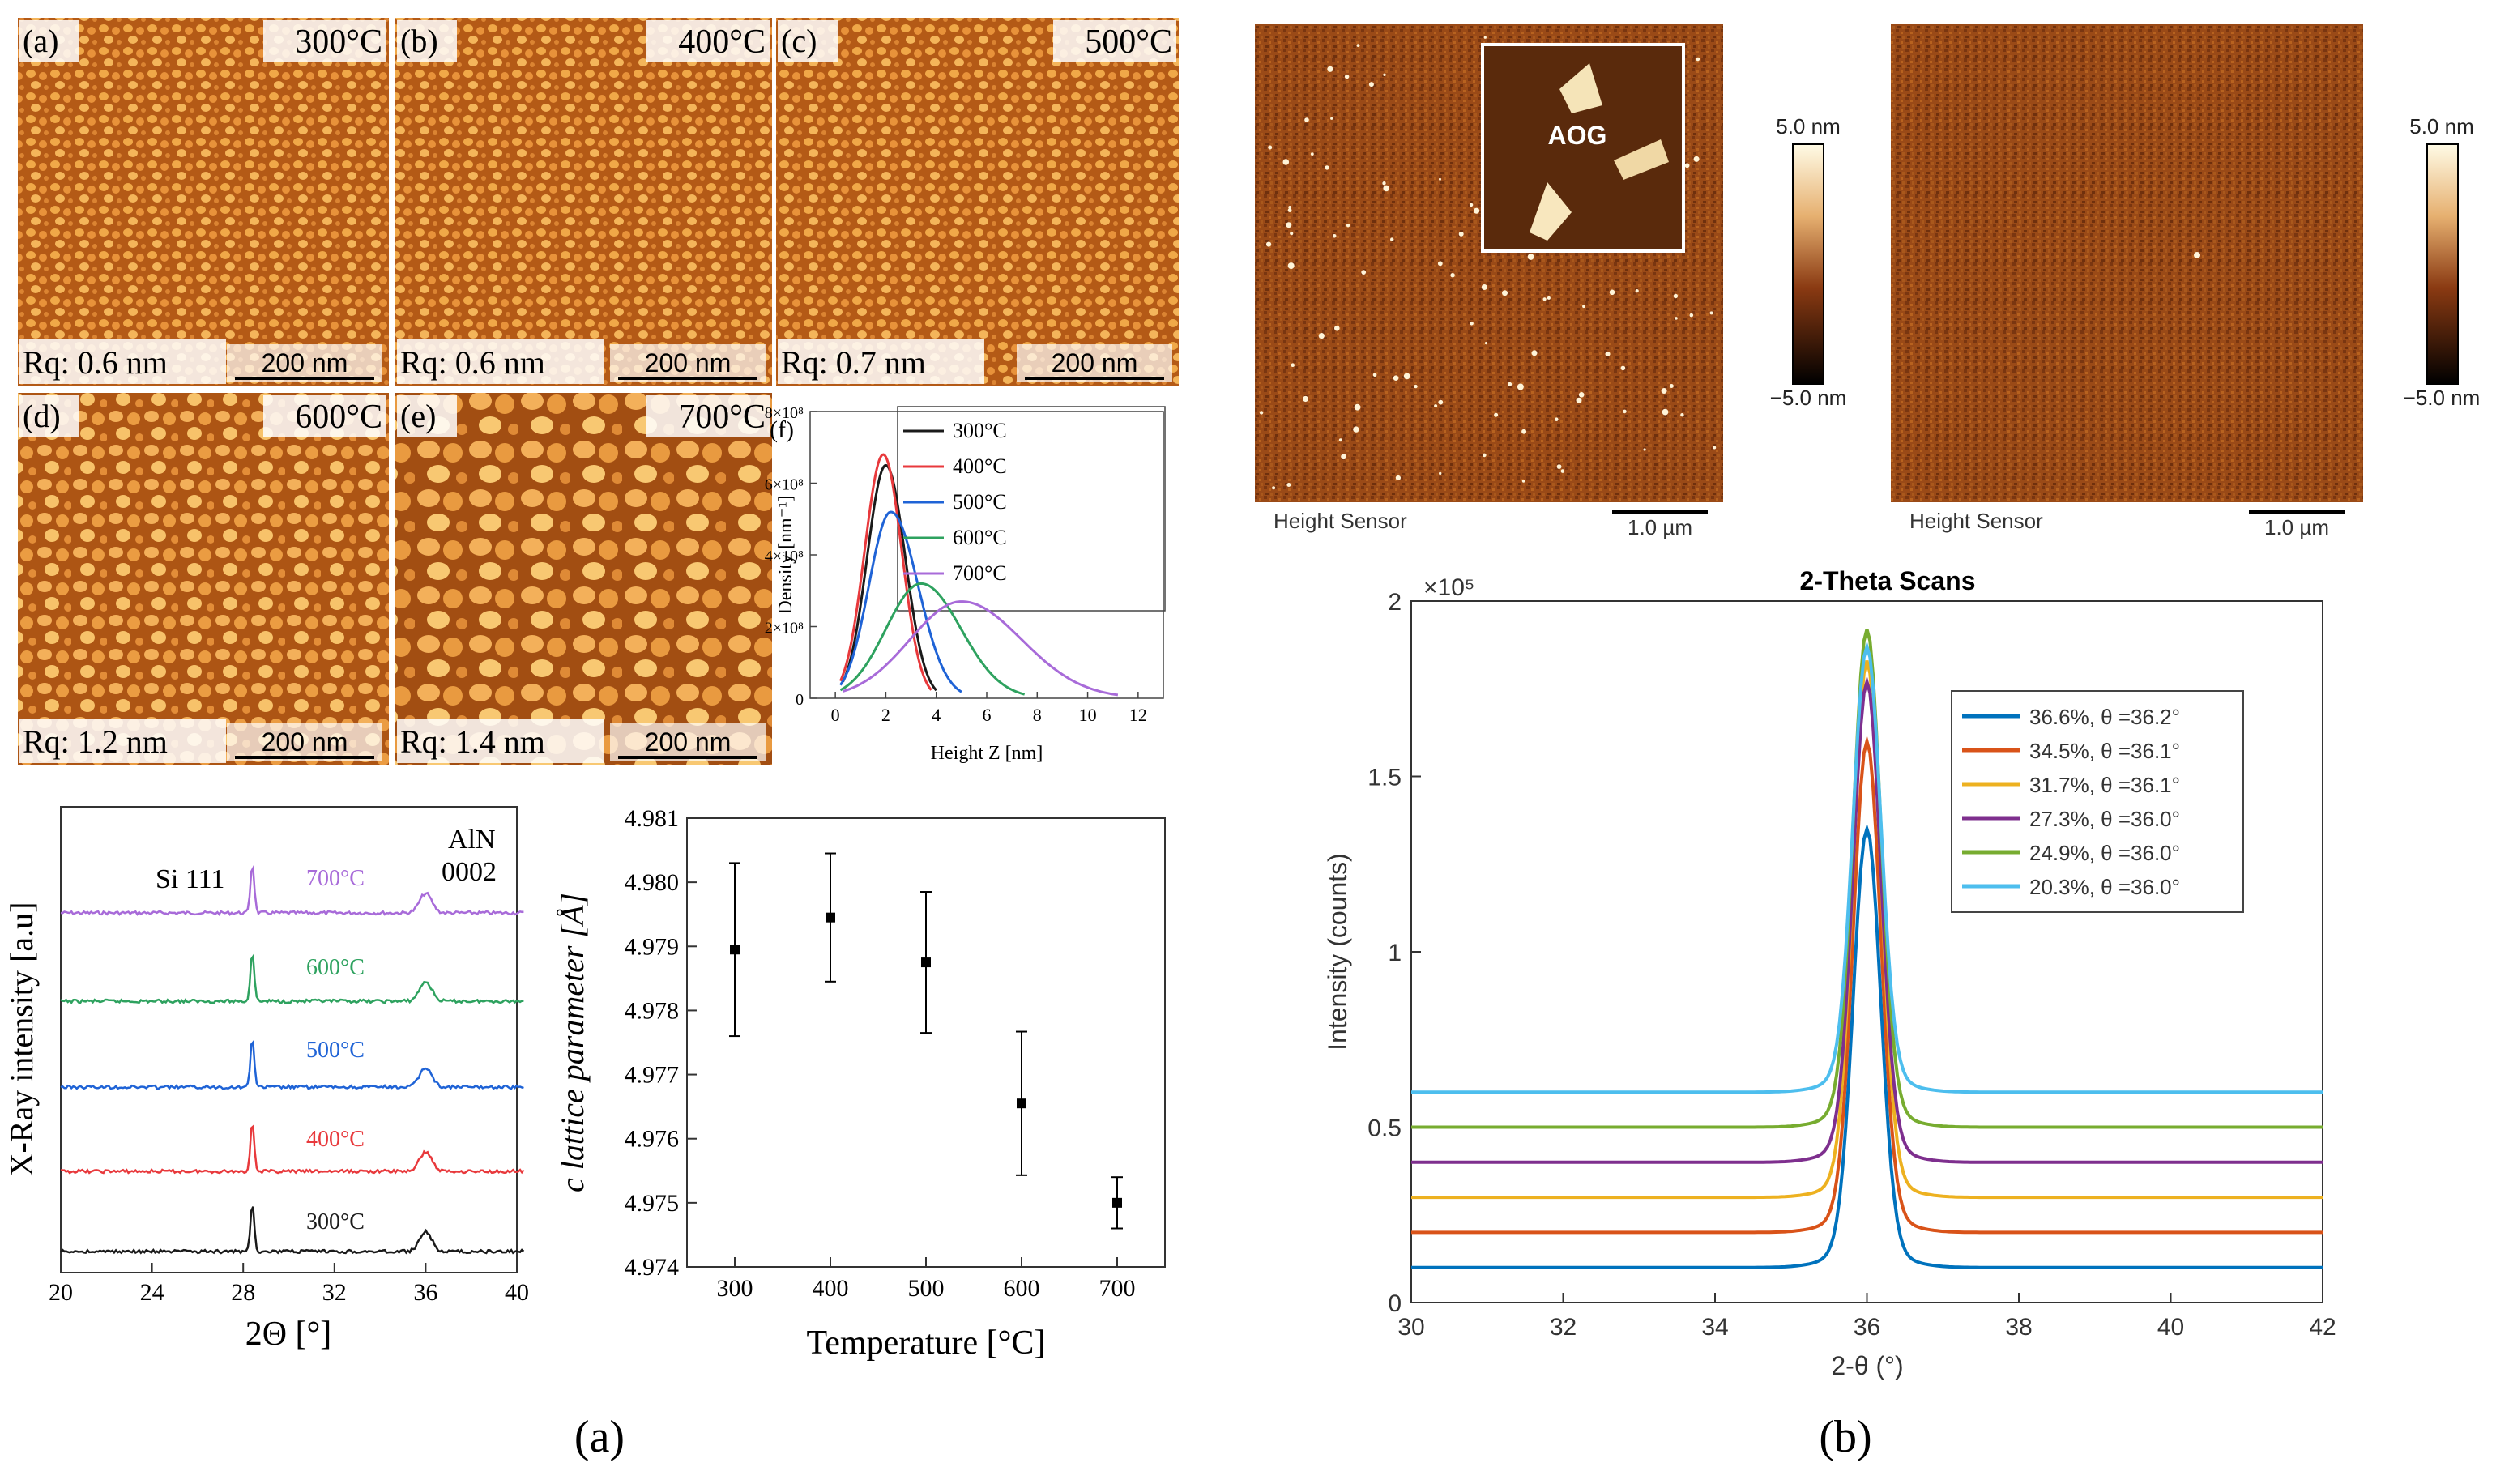 Image resolution: width=2496 pixels, height=1484 pixels. What do you see at coordinates (981, 648) in the screenshot?
I see `hist-line-700°C` at bounding box center [981, 648].